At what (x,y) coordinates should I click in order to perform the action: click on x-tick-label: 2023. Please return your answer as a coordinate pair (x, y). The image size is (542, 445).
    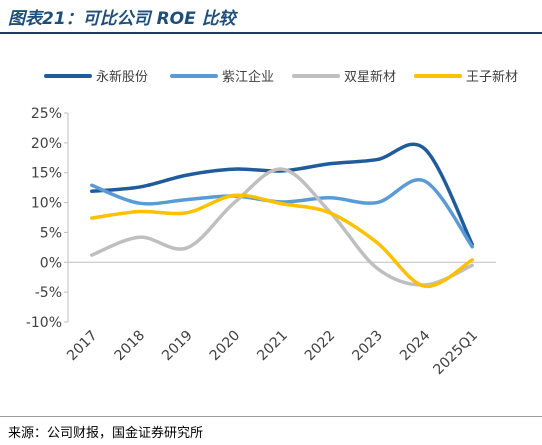
    Looking at the image, I should click on (367, 346).